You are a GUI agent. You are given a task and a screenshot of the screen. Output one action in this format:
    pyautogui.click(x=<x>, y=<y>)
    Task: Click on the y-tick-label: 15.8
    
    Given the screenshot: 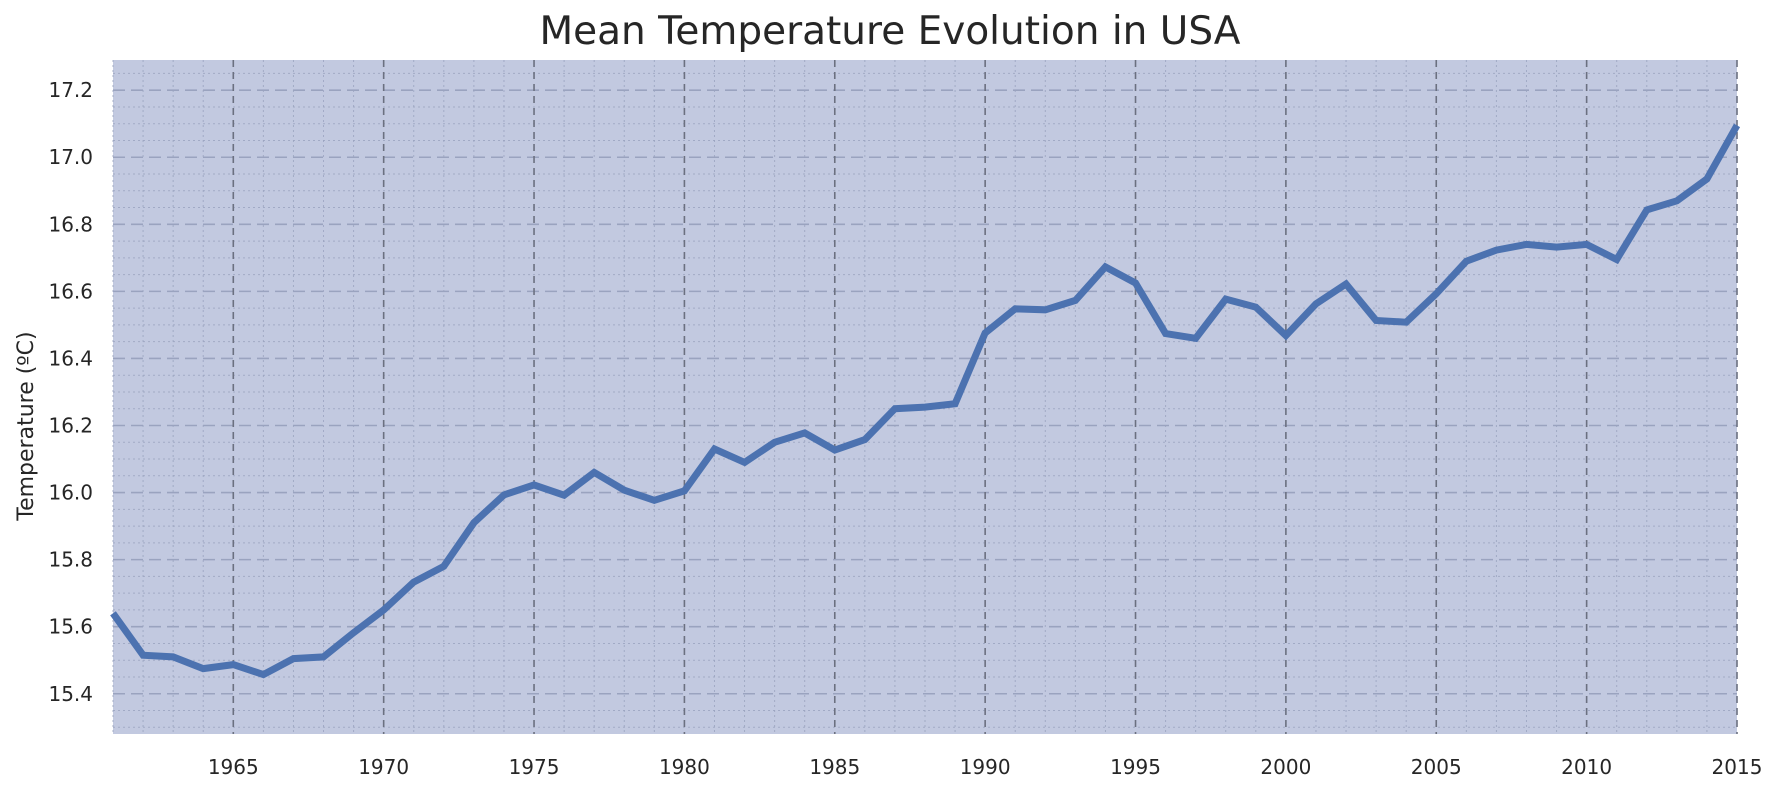 What is the action you would take?
    pyautogui.click(x=70, y=560)
    